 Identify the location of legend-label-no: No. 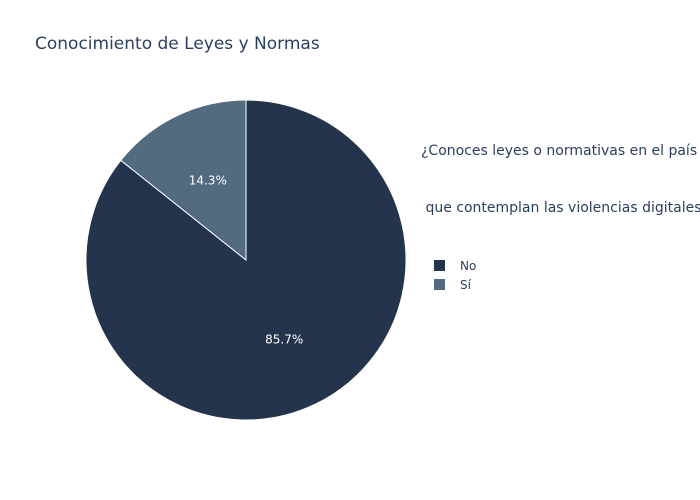
(468, 265).